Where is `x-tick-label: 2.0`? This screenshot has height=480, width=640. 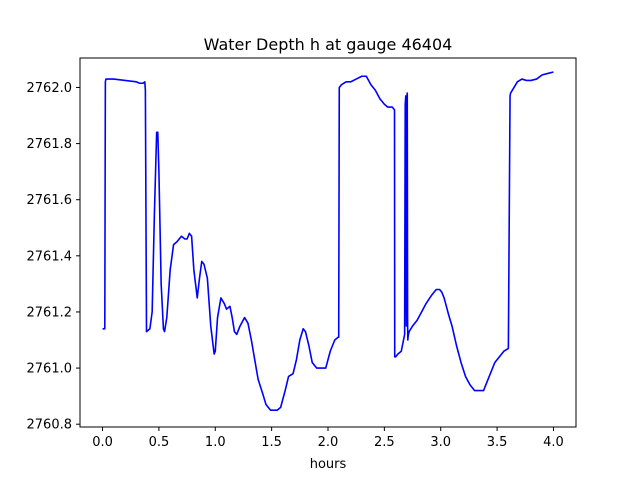
x-tick-label: 2.0 is located at coordinates (328, 442).